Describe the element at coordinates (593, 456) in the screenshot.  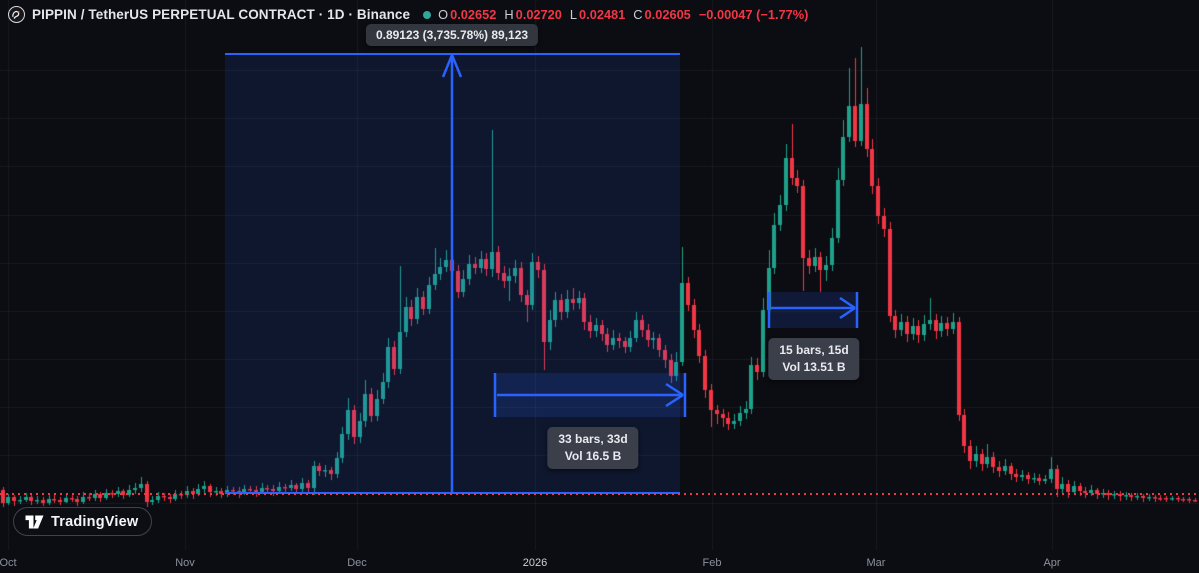
I see `date-range-33-volume-text: Vol 16.5 B` at that location.